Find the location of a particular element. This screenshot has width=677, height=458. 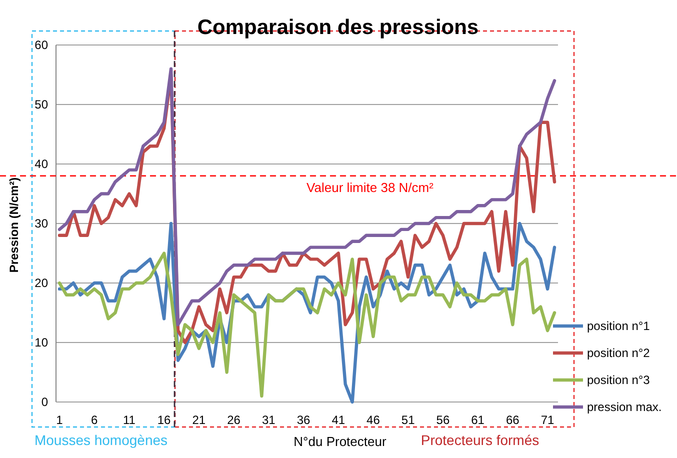

y-tick-label: 10 is located at coordinates (41, 343).